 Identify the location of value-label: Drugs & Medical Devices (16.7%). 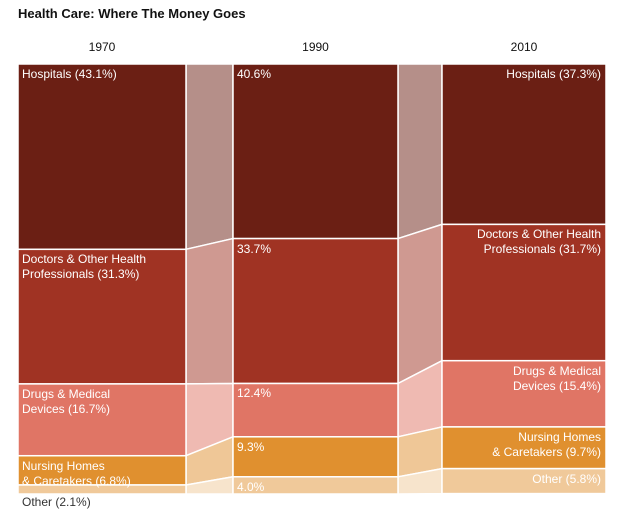
(66, 401).